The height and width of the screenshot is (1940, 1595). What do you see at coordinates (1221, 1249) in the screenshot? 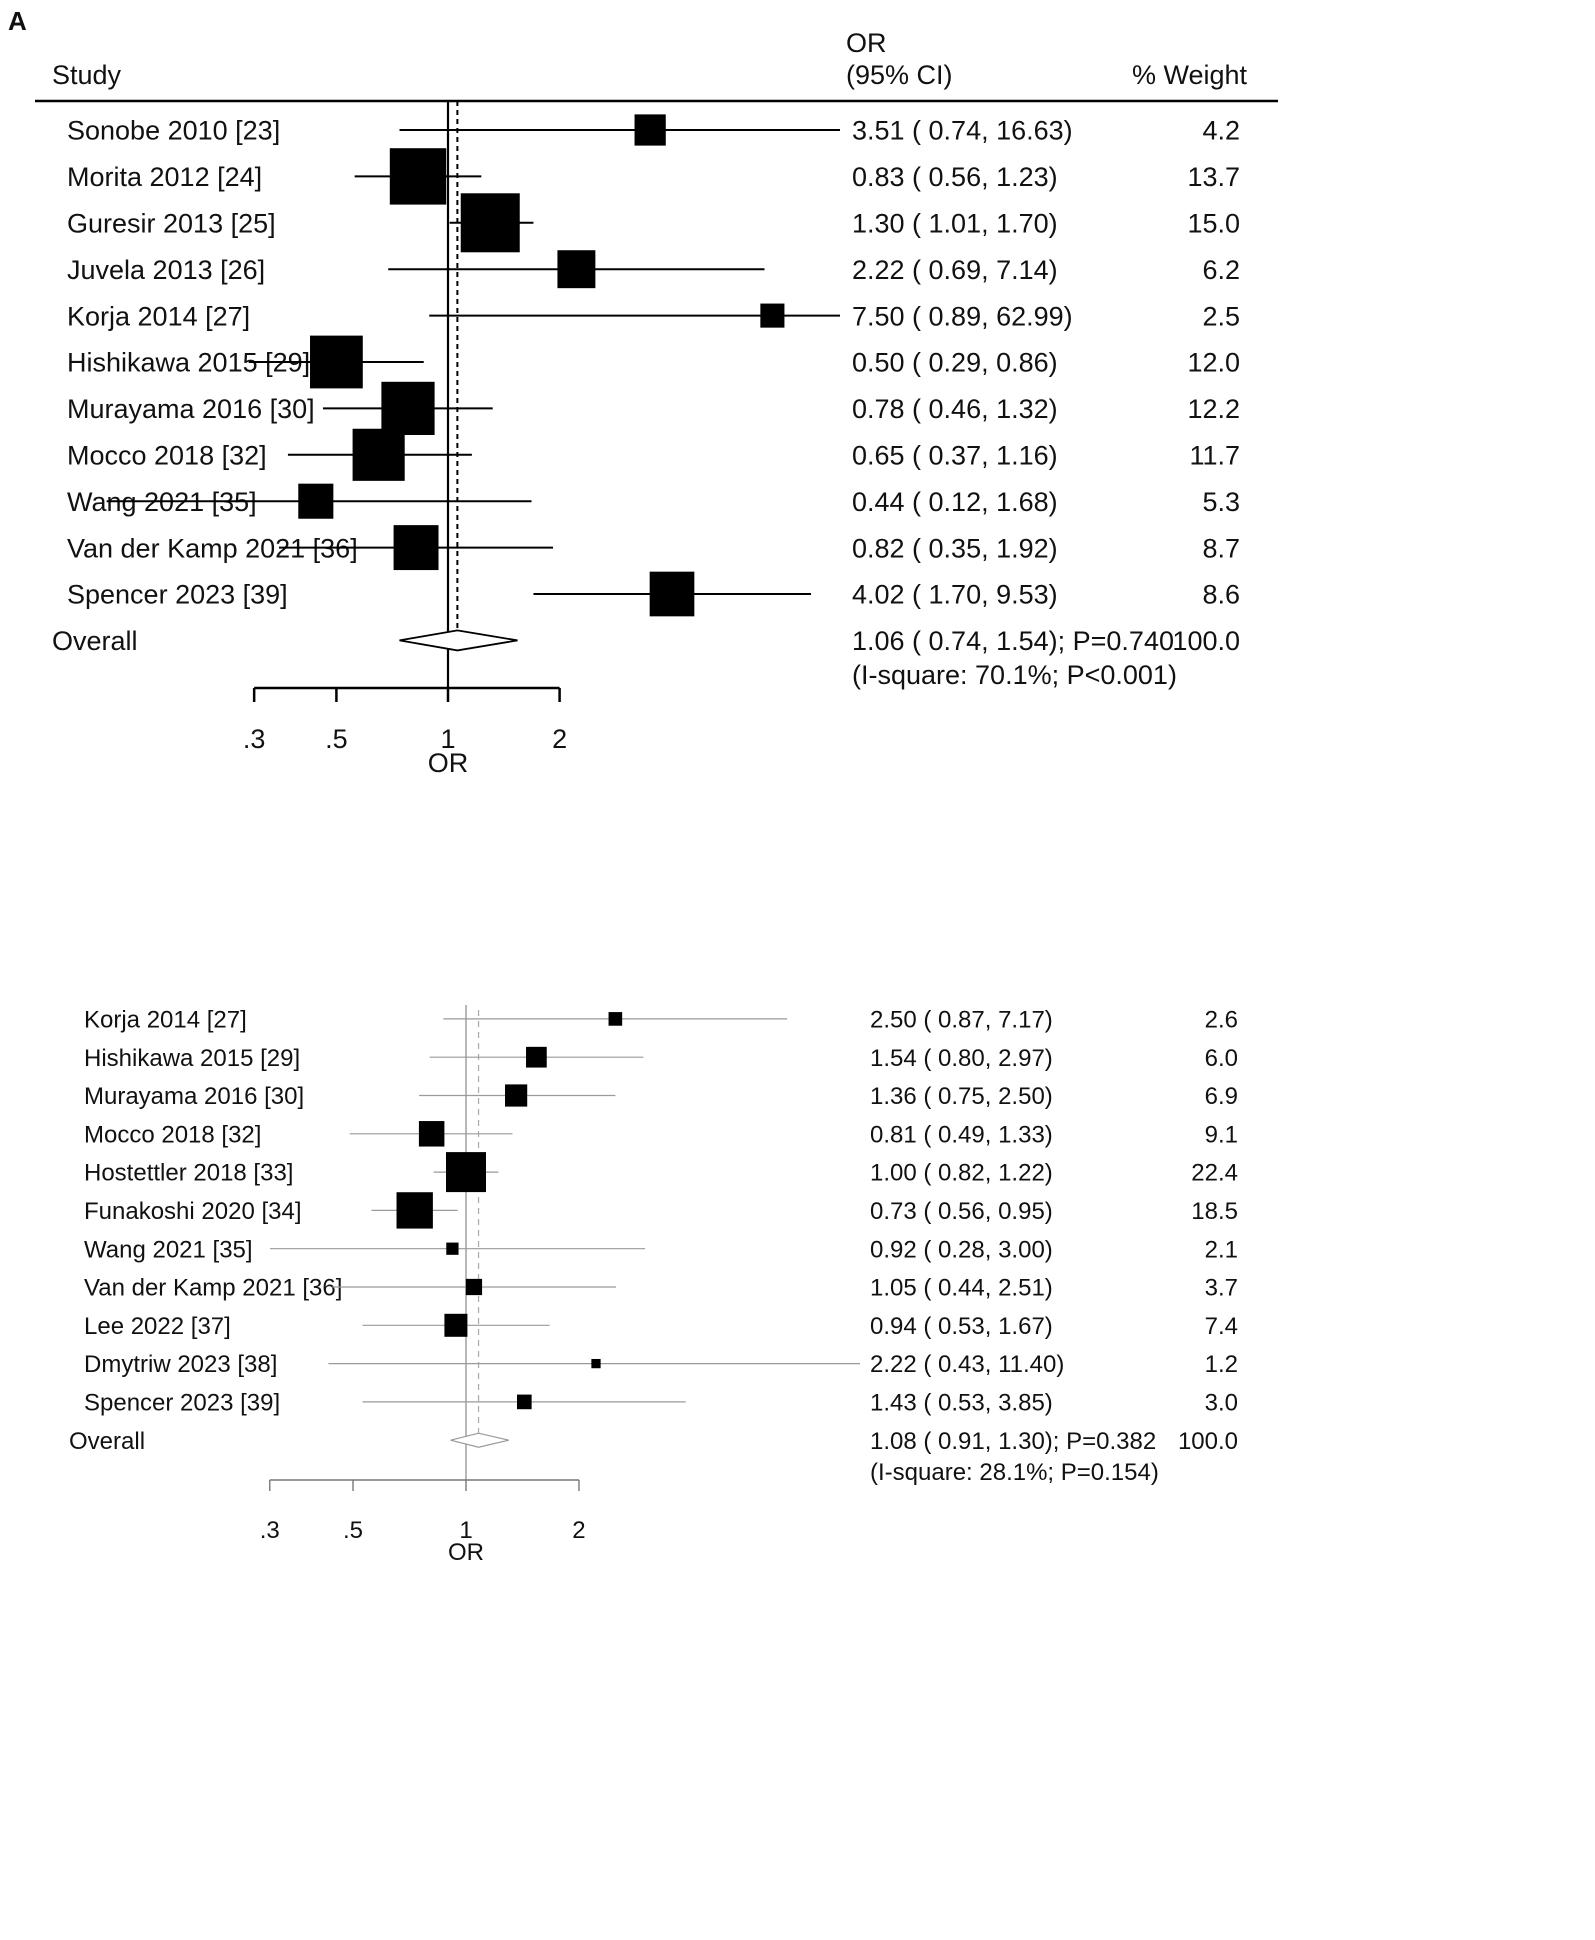
I see `weight-wang-2021-35: 2.1` at bounding box center [1221, 1249].